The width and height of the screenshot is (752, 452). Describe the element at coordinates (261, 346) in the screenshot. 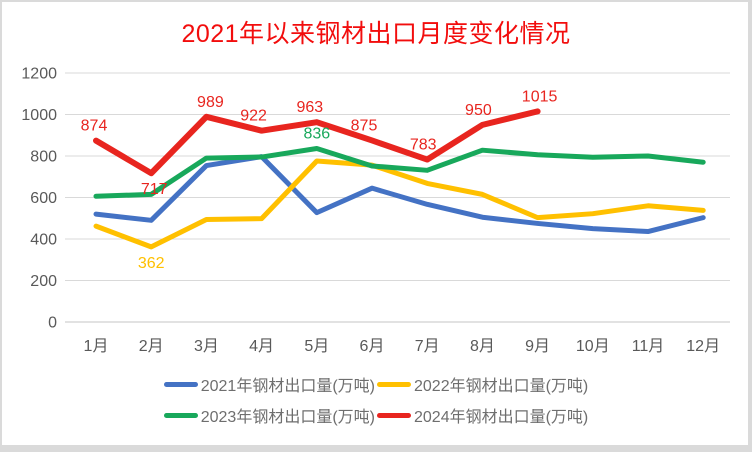

I see `svg-text: 4月` at that location.